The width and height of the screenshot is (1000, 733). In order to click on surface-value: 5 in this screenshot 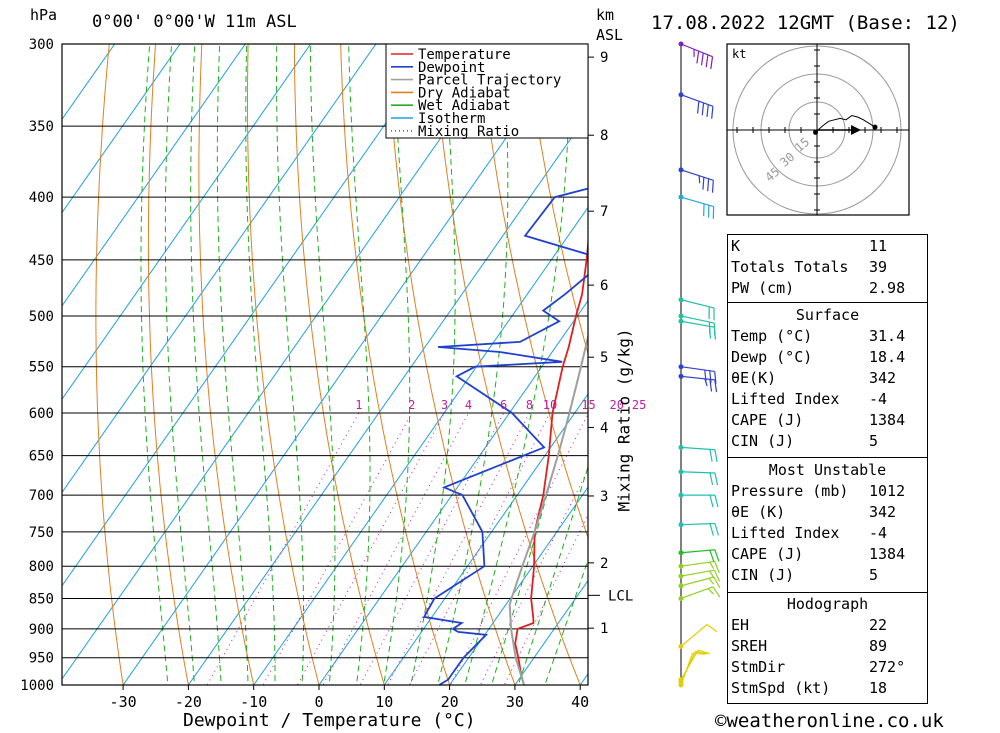, I will do `click(874, 441)`.